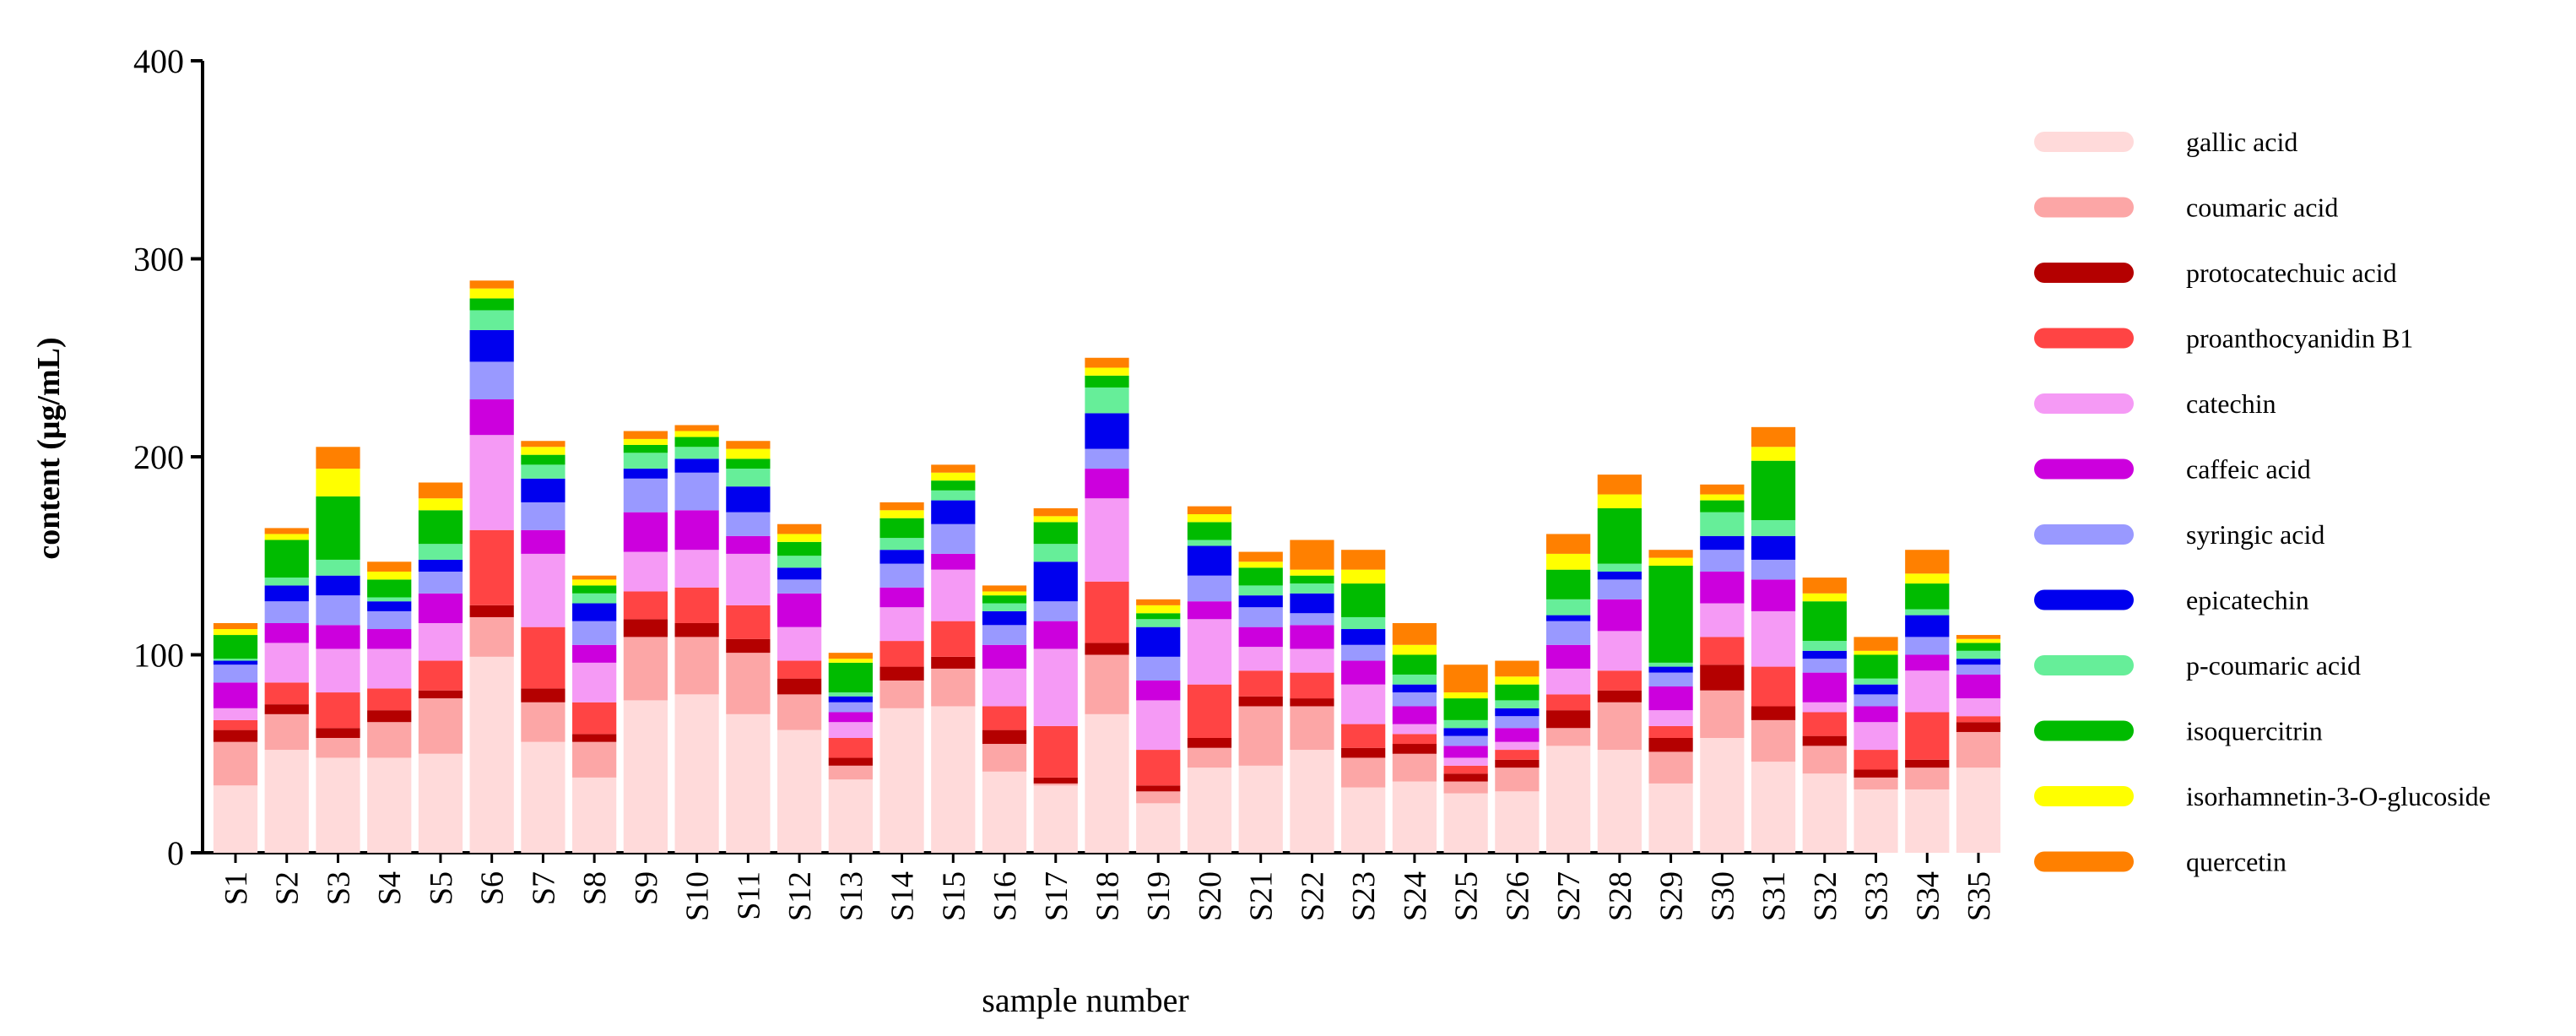 Image resolution: width=2576 pixels, height=1036 pixels. Describe the element at coordinates (286, 690) in the screenshot. I see `bar-stack-s2` at that location.